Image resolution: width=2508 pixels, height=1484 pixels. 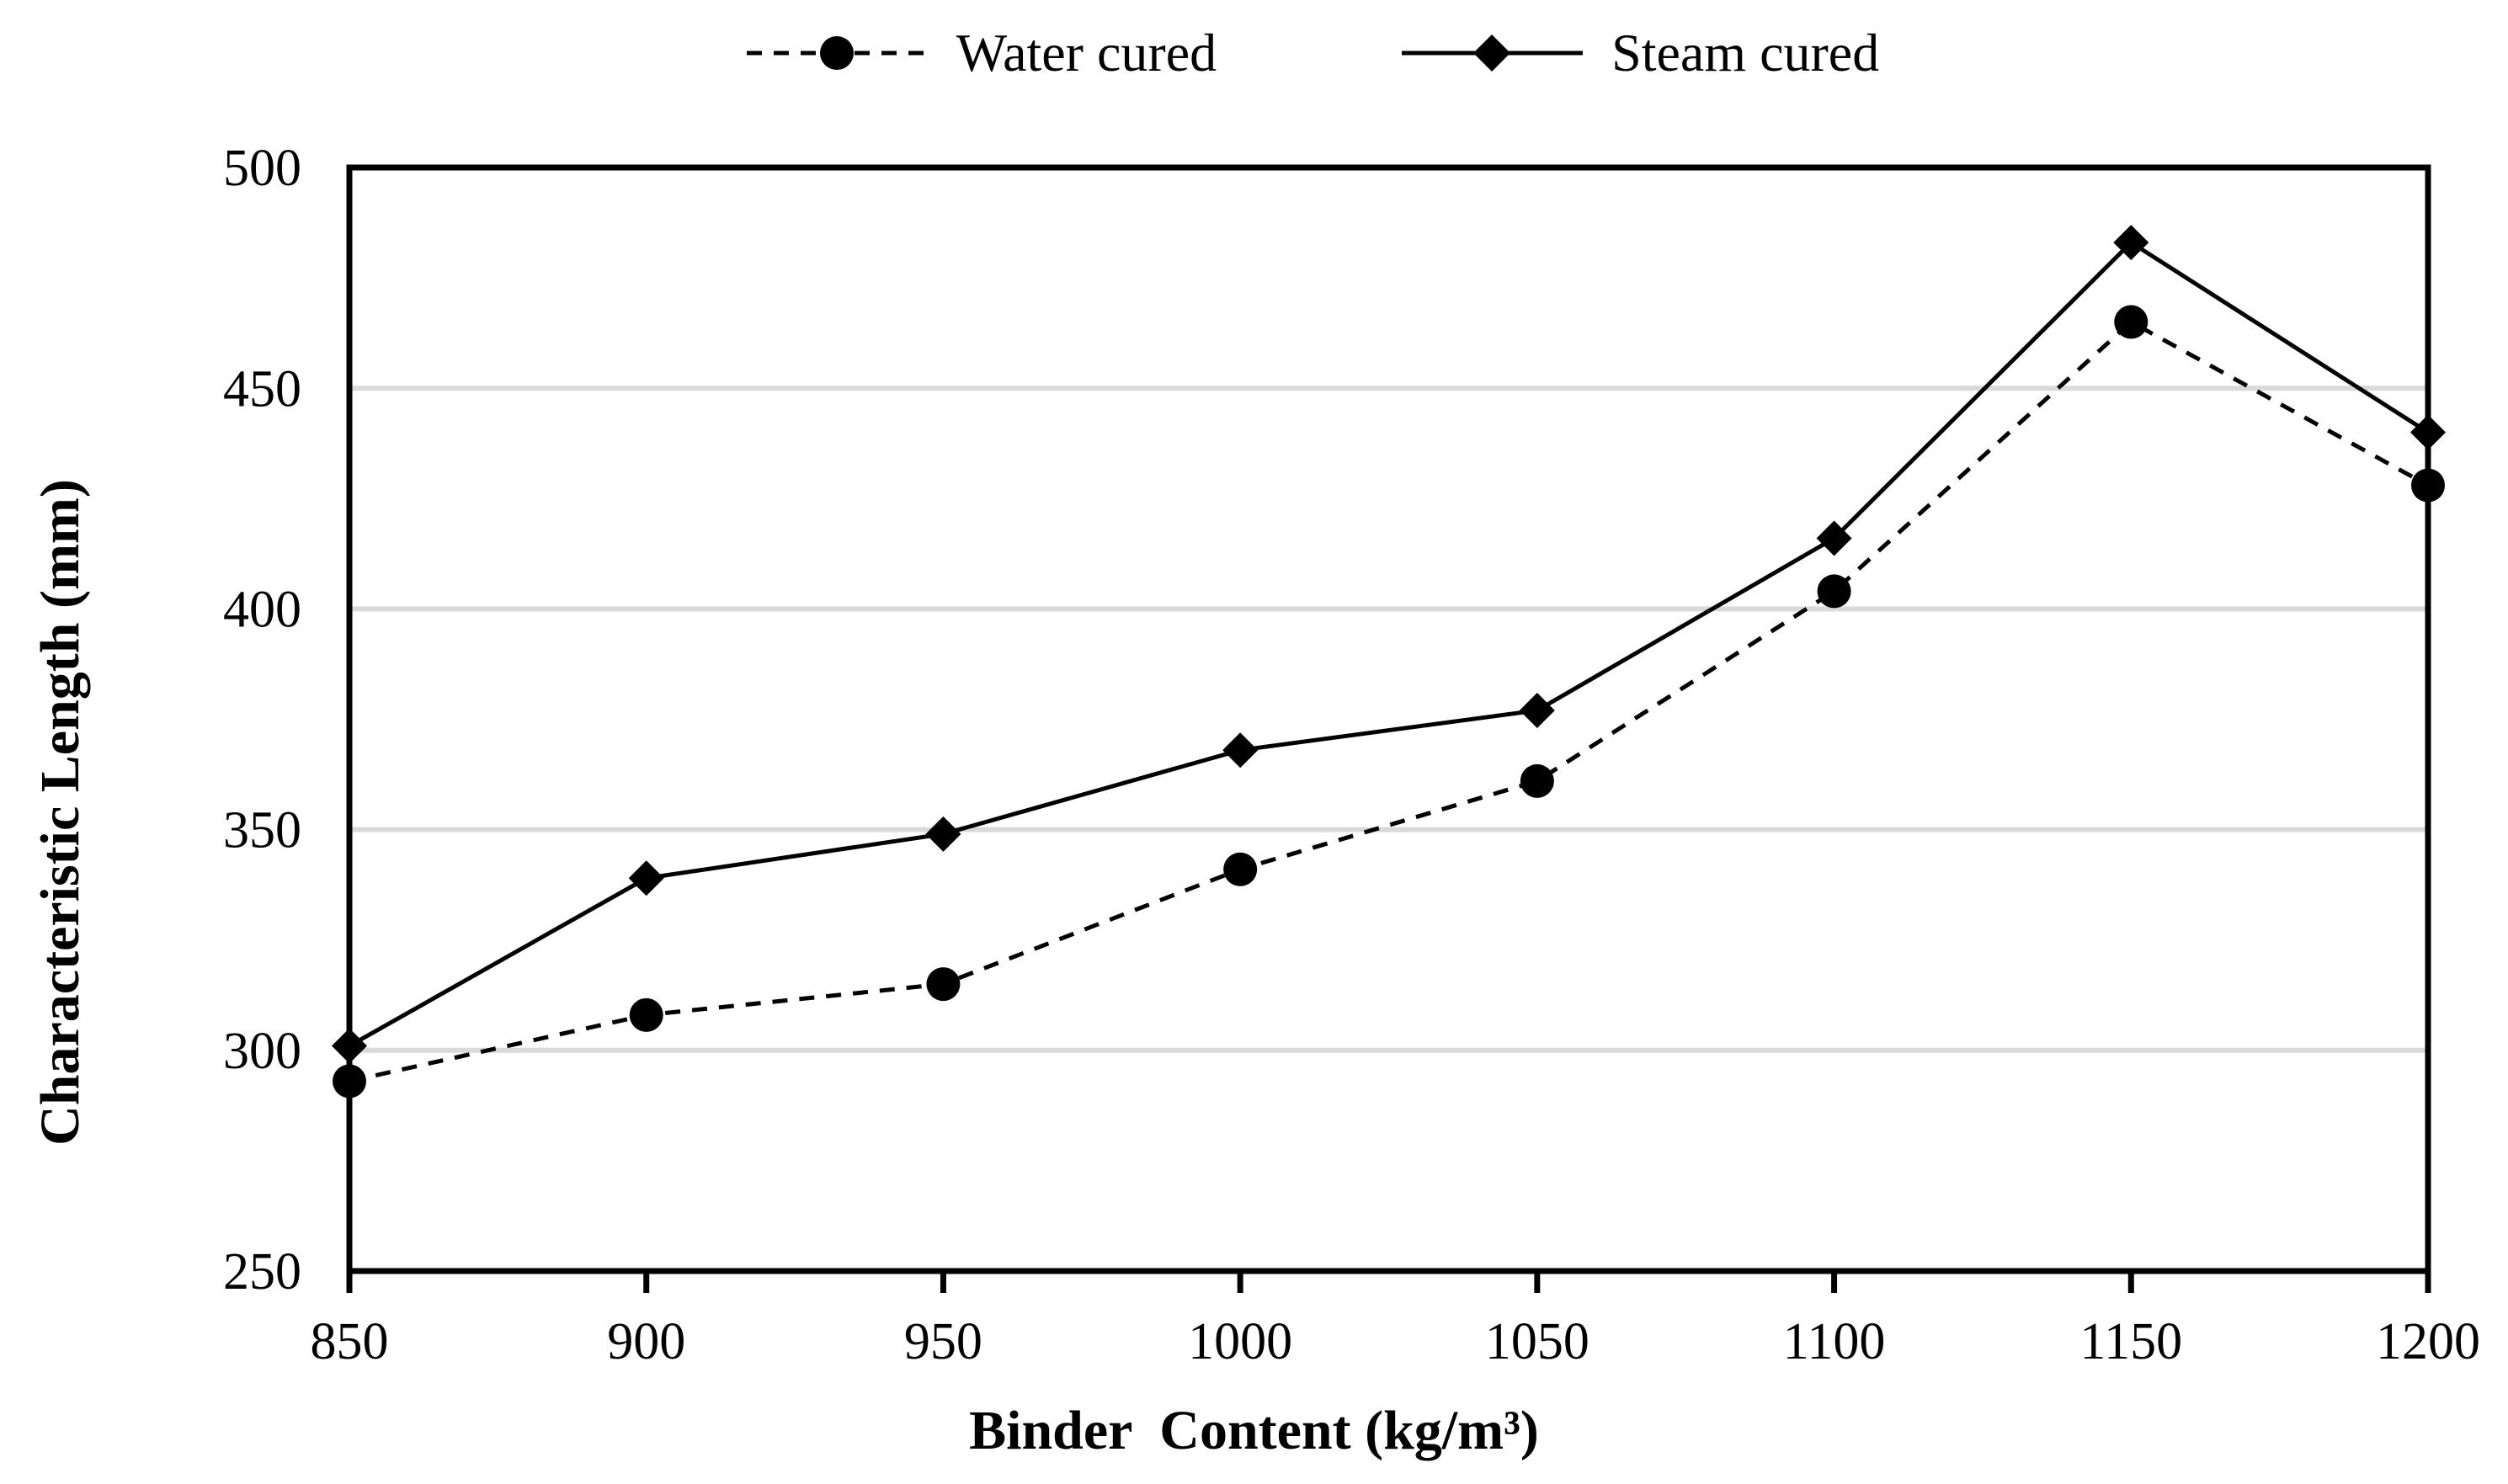 I want to click on x-axis-title: Binder Content (kg/m³), so click(x=1254, y=1430).